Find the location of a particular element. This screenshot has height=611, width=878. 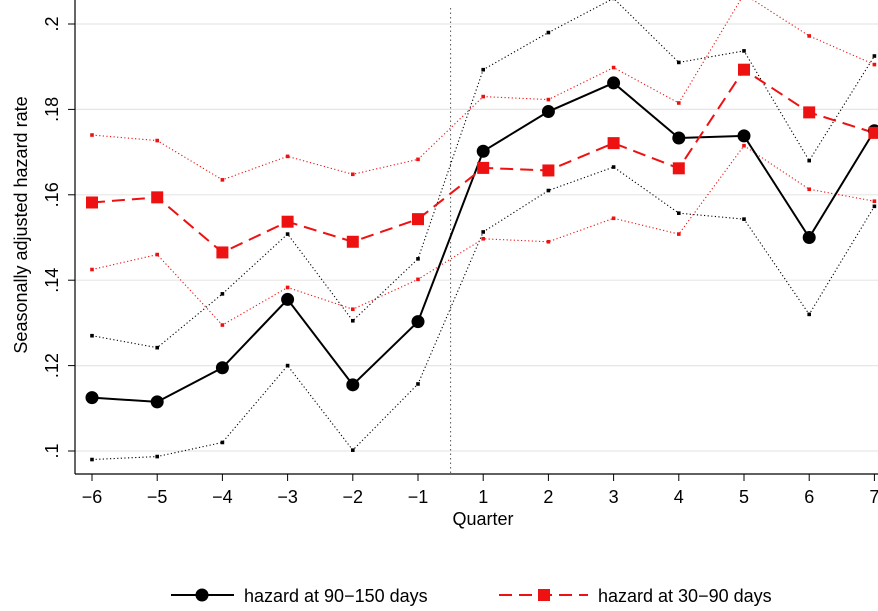

x-tick-label-0: −6 is located at coordinates (92, 497).